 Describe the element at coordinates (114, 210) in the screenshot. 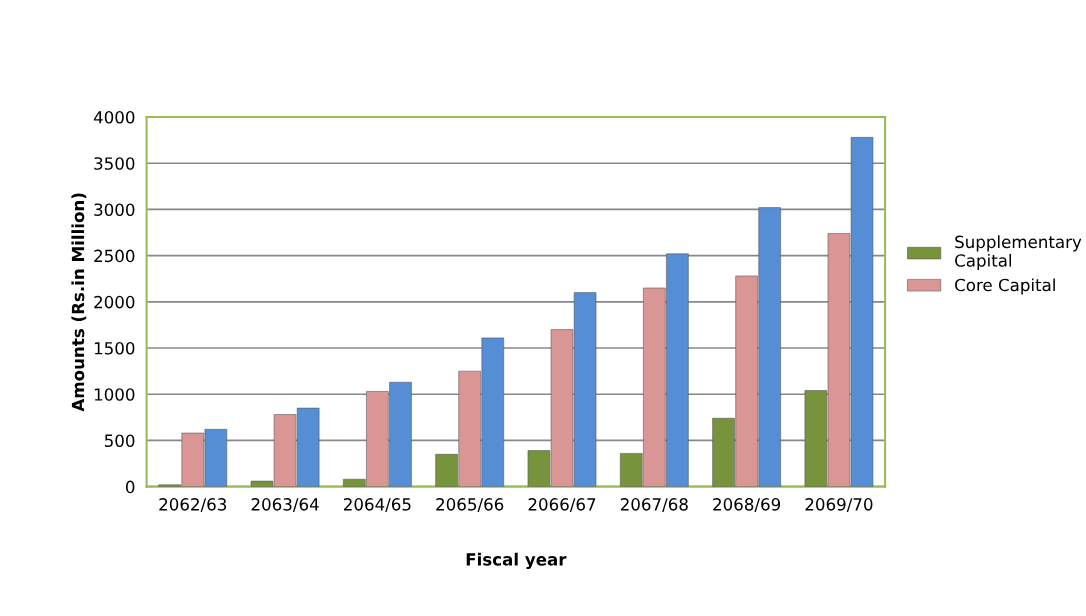

I see `y-tick-label: 3000` at that location.